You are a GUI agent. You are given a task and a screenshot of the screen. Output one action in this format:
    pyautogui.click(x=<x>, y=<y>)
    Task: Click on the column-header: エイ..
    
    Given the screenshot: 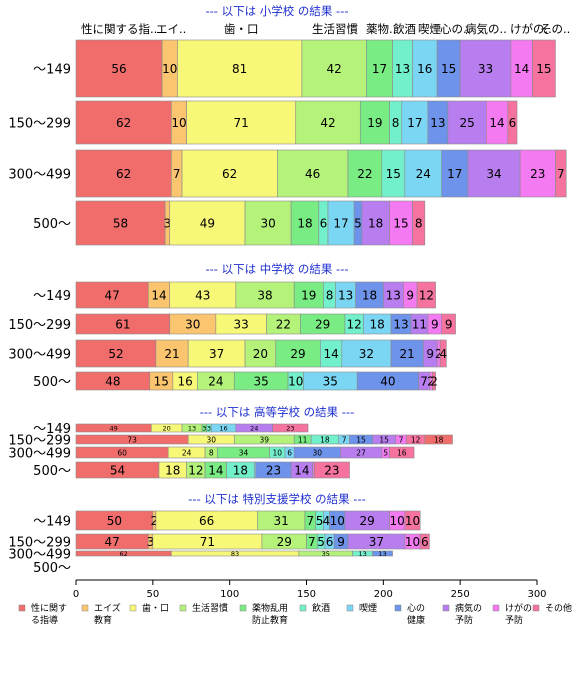 What is the action you would take?
    pyautogui.click(x=171, y=29)
    